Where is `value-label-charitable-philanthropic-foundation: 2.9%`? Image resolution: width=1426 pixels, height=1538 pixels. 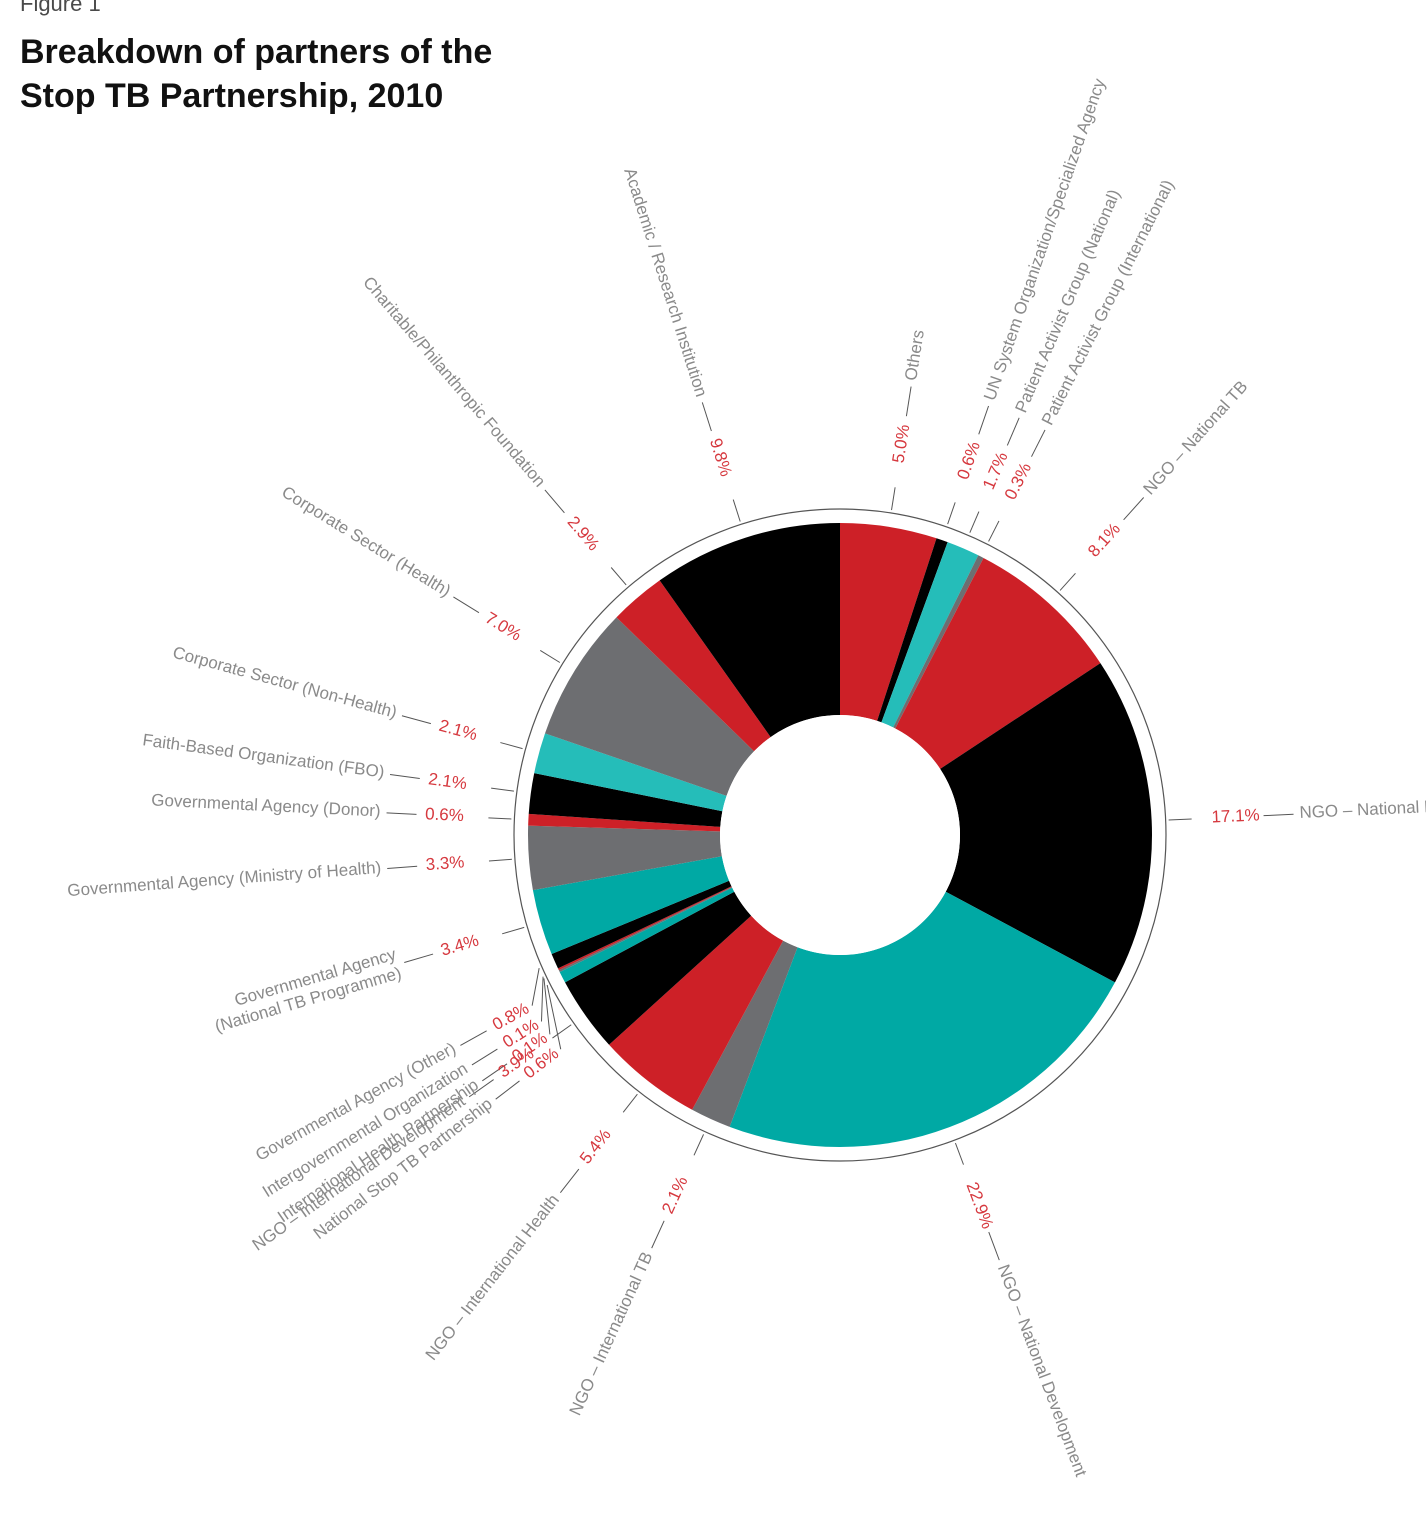
value-label-charitable-philanthropic-foundation: 2.9% is located at coordinates (584, 534).